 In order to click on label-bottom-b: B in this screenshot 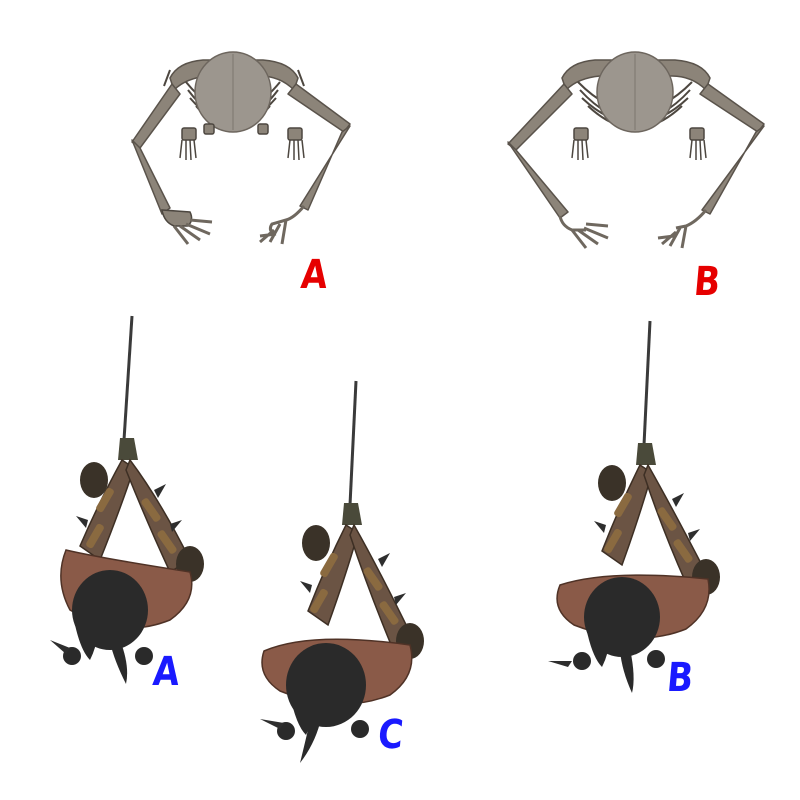, I will do `click(680, 678)`.